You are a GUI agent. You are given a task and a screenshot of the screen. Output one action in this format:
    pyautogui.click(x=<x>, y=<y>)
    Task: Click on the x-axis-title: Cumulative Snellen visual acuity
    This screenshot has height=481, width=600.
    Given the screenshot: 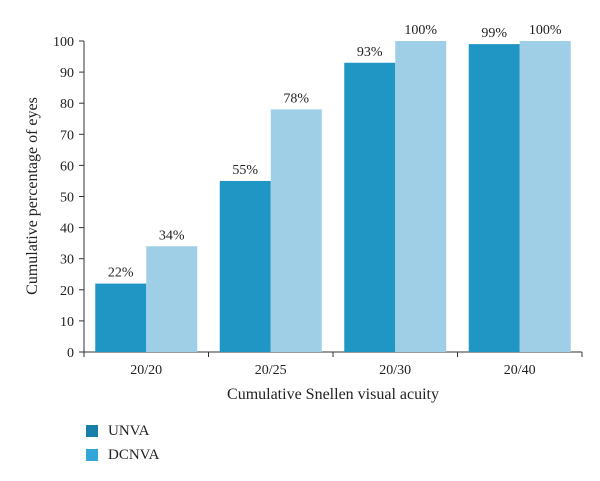 What is the action you would take?
    pyautogui.click(x=333, y=394)
    